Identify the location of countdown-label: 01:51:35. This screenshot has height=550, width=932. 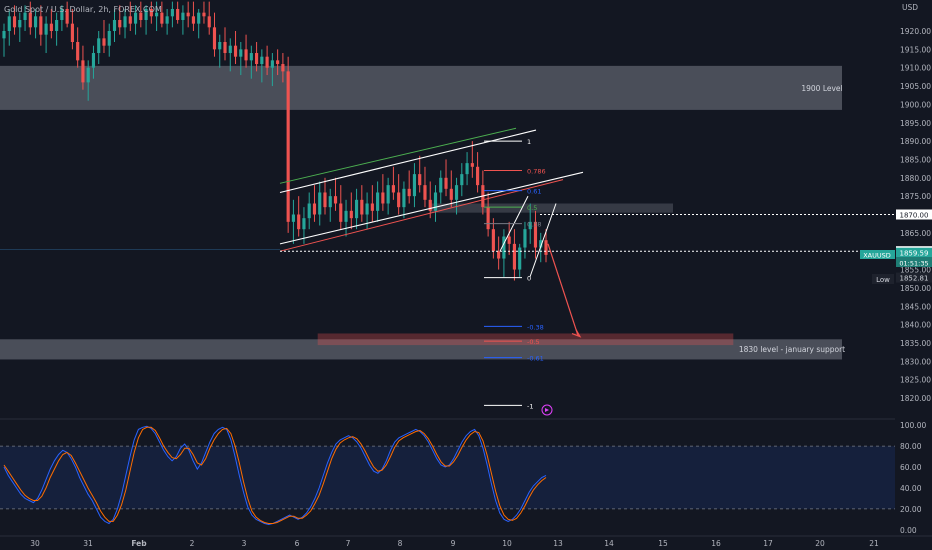
(913, 264).